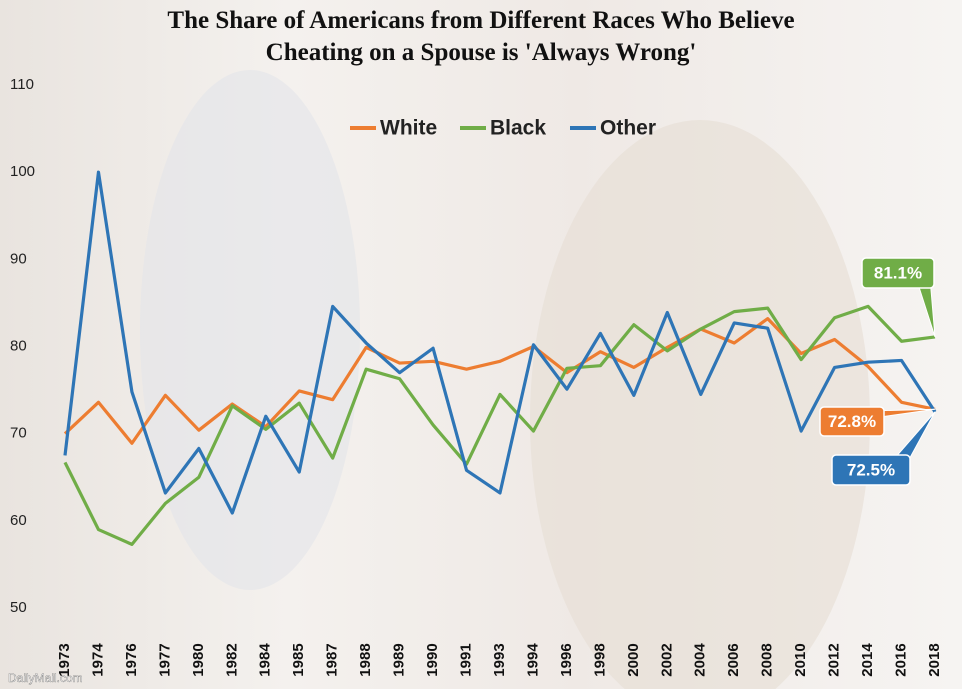  Describe the element at coordinates (18, 345) in the screenshot. I see `y-tick-label: 80` at that location.